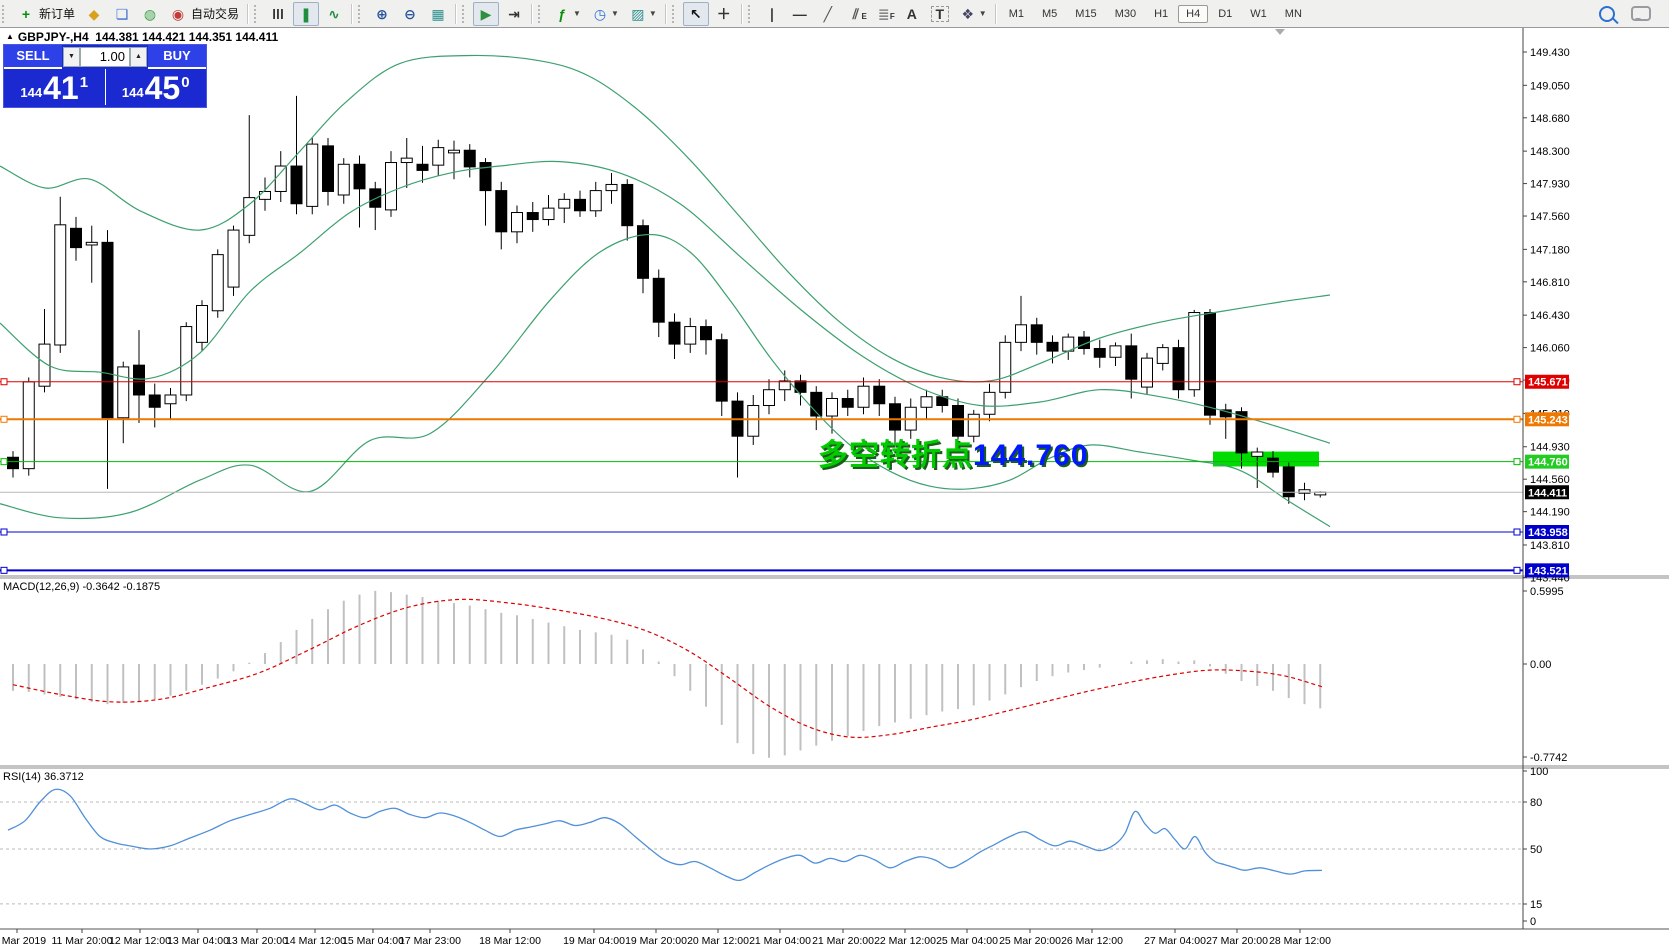  What do you see at coordinates (1641, 13) in the screenshot?
I see `chat-icon` at bounding box center [1641, 13].